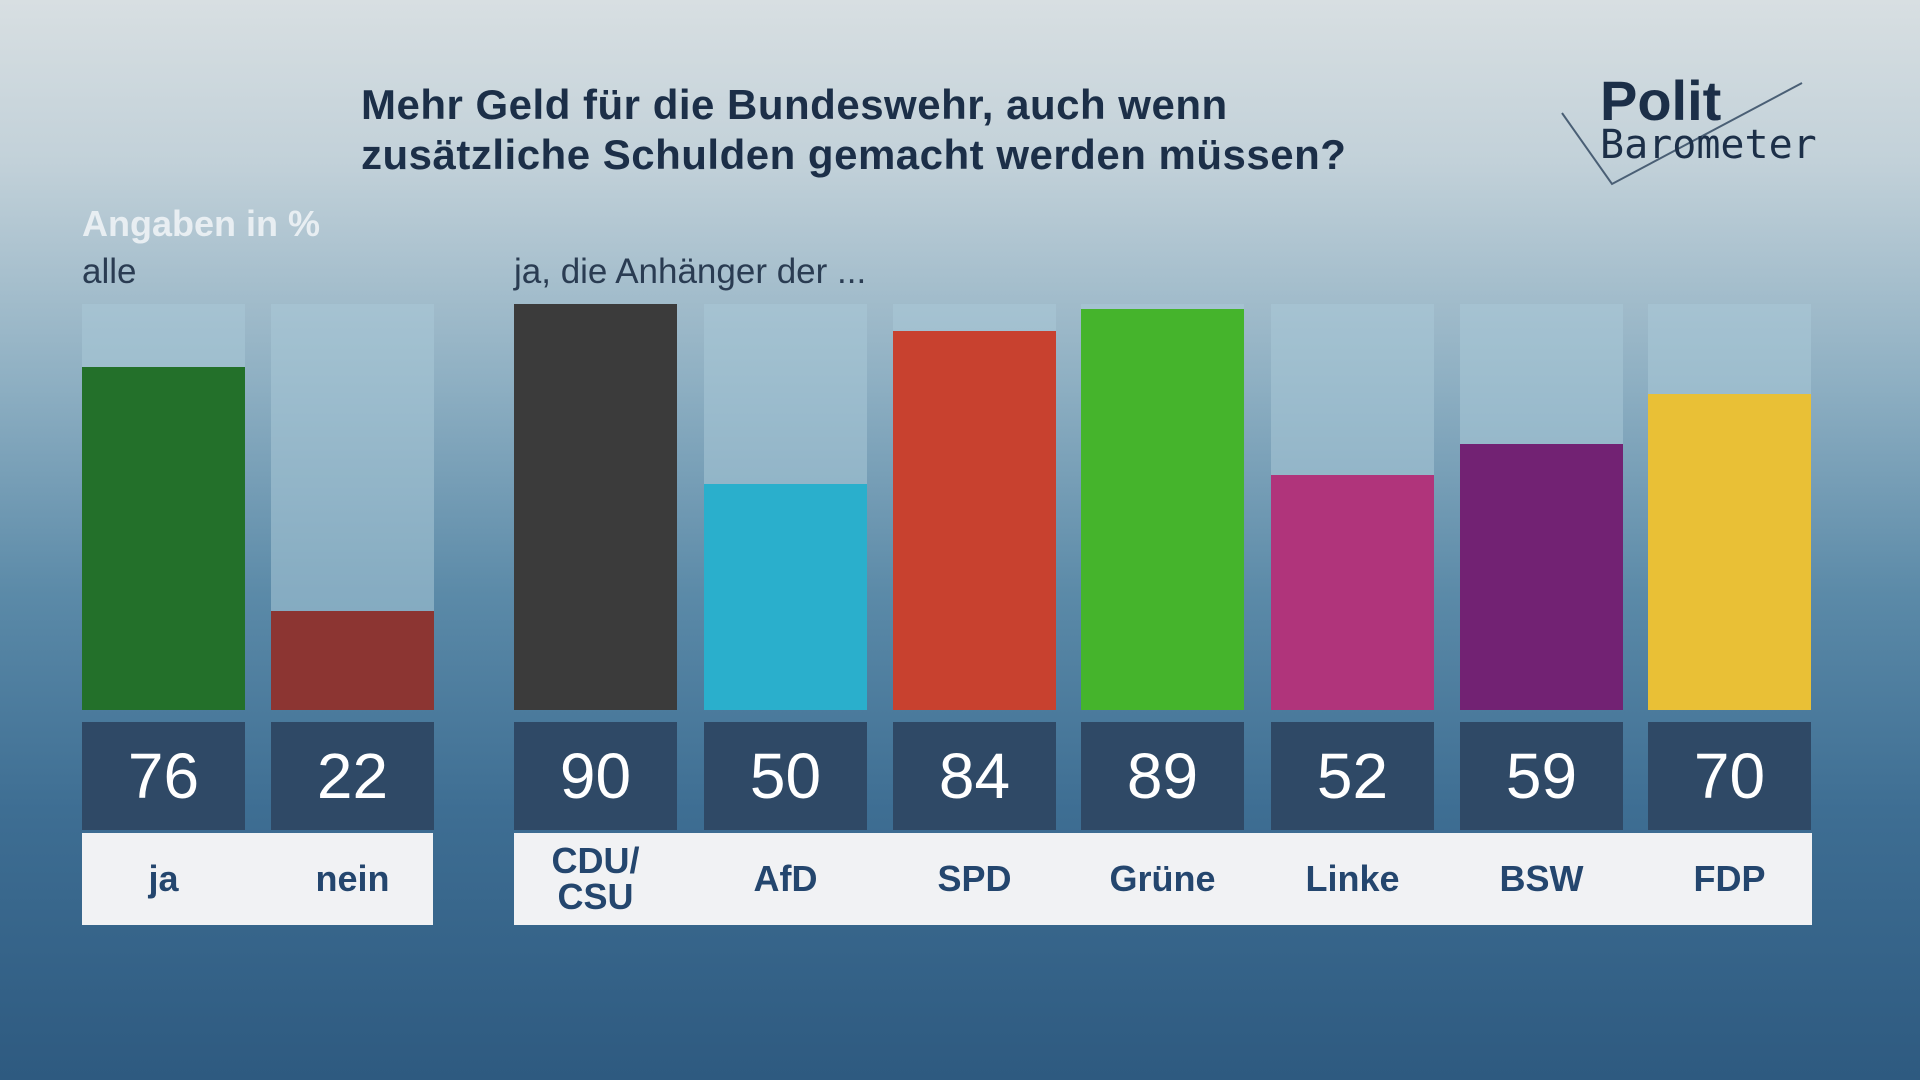  I want to click on label-panel-all, so click(257, 879).